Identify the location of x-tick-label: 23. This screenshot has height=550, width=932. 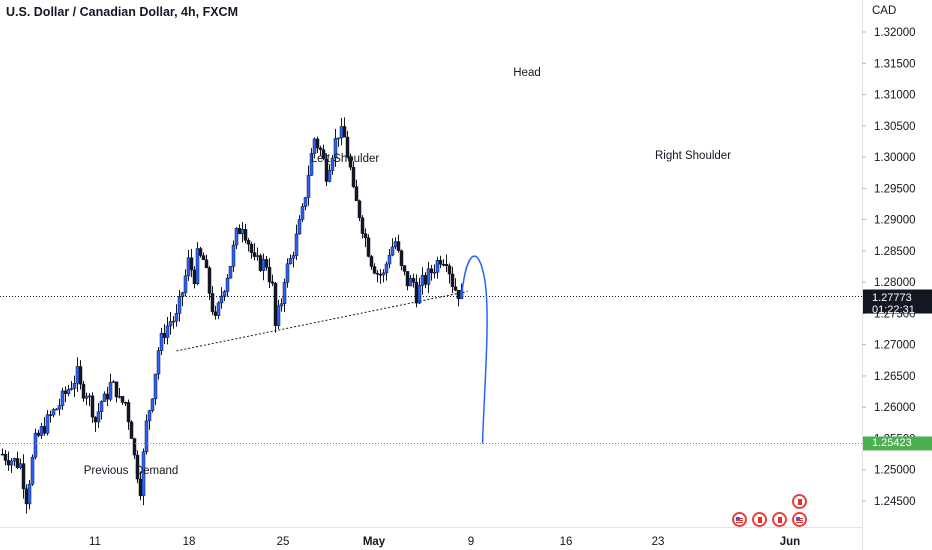
(658, 542).